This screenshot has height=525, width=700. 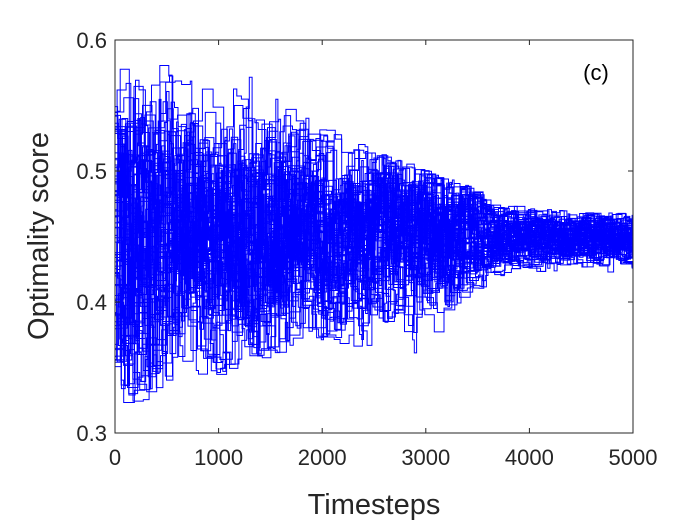 I want to click on x-tick-label: 3000, so click(x=425, y=457).